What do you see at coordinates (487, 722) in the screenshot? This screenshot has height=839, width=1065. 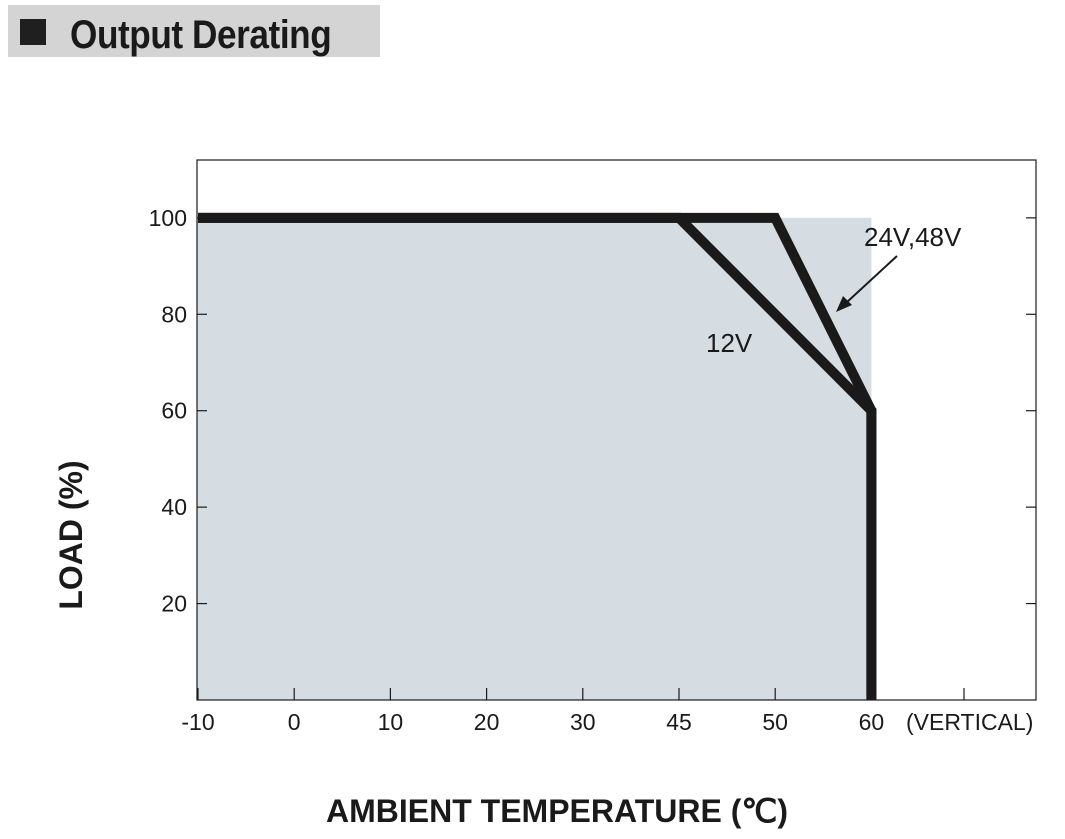 I see `x-tick-label: 20` at bounding box center [487, 722].